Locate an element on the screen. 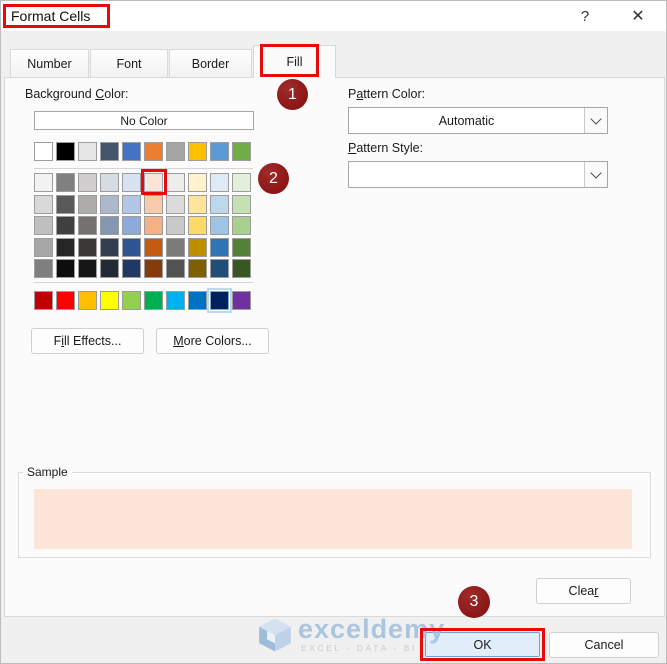  palette-divider-bottom is located at coordinates (143, 282).